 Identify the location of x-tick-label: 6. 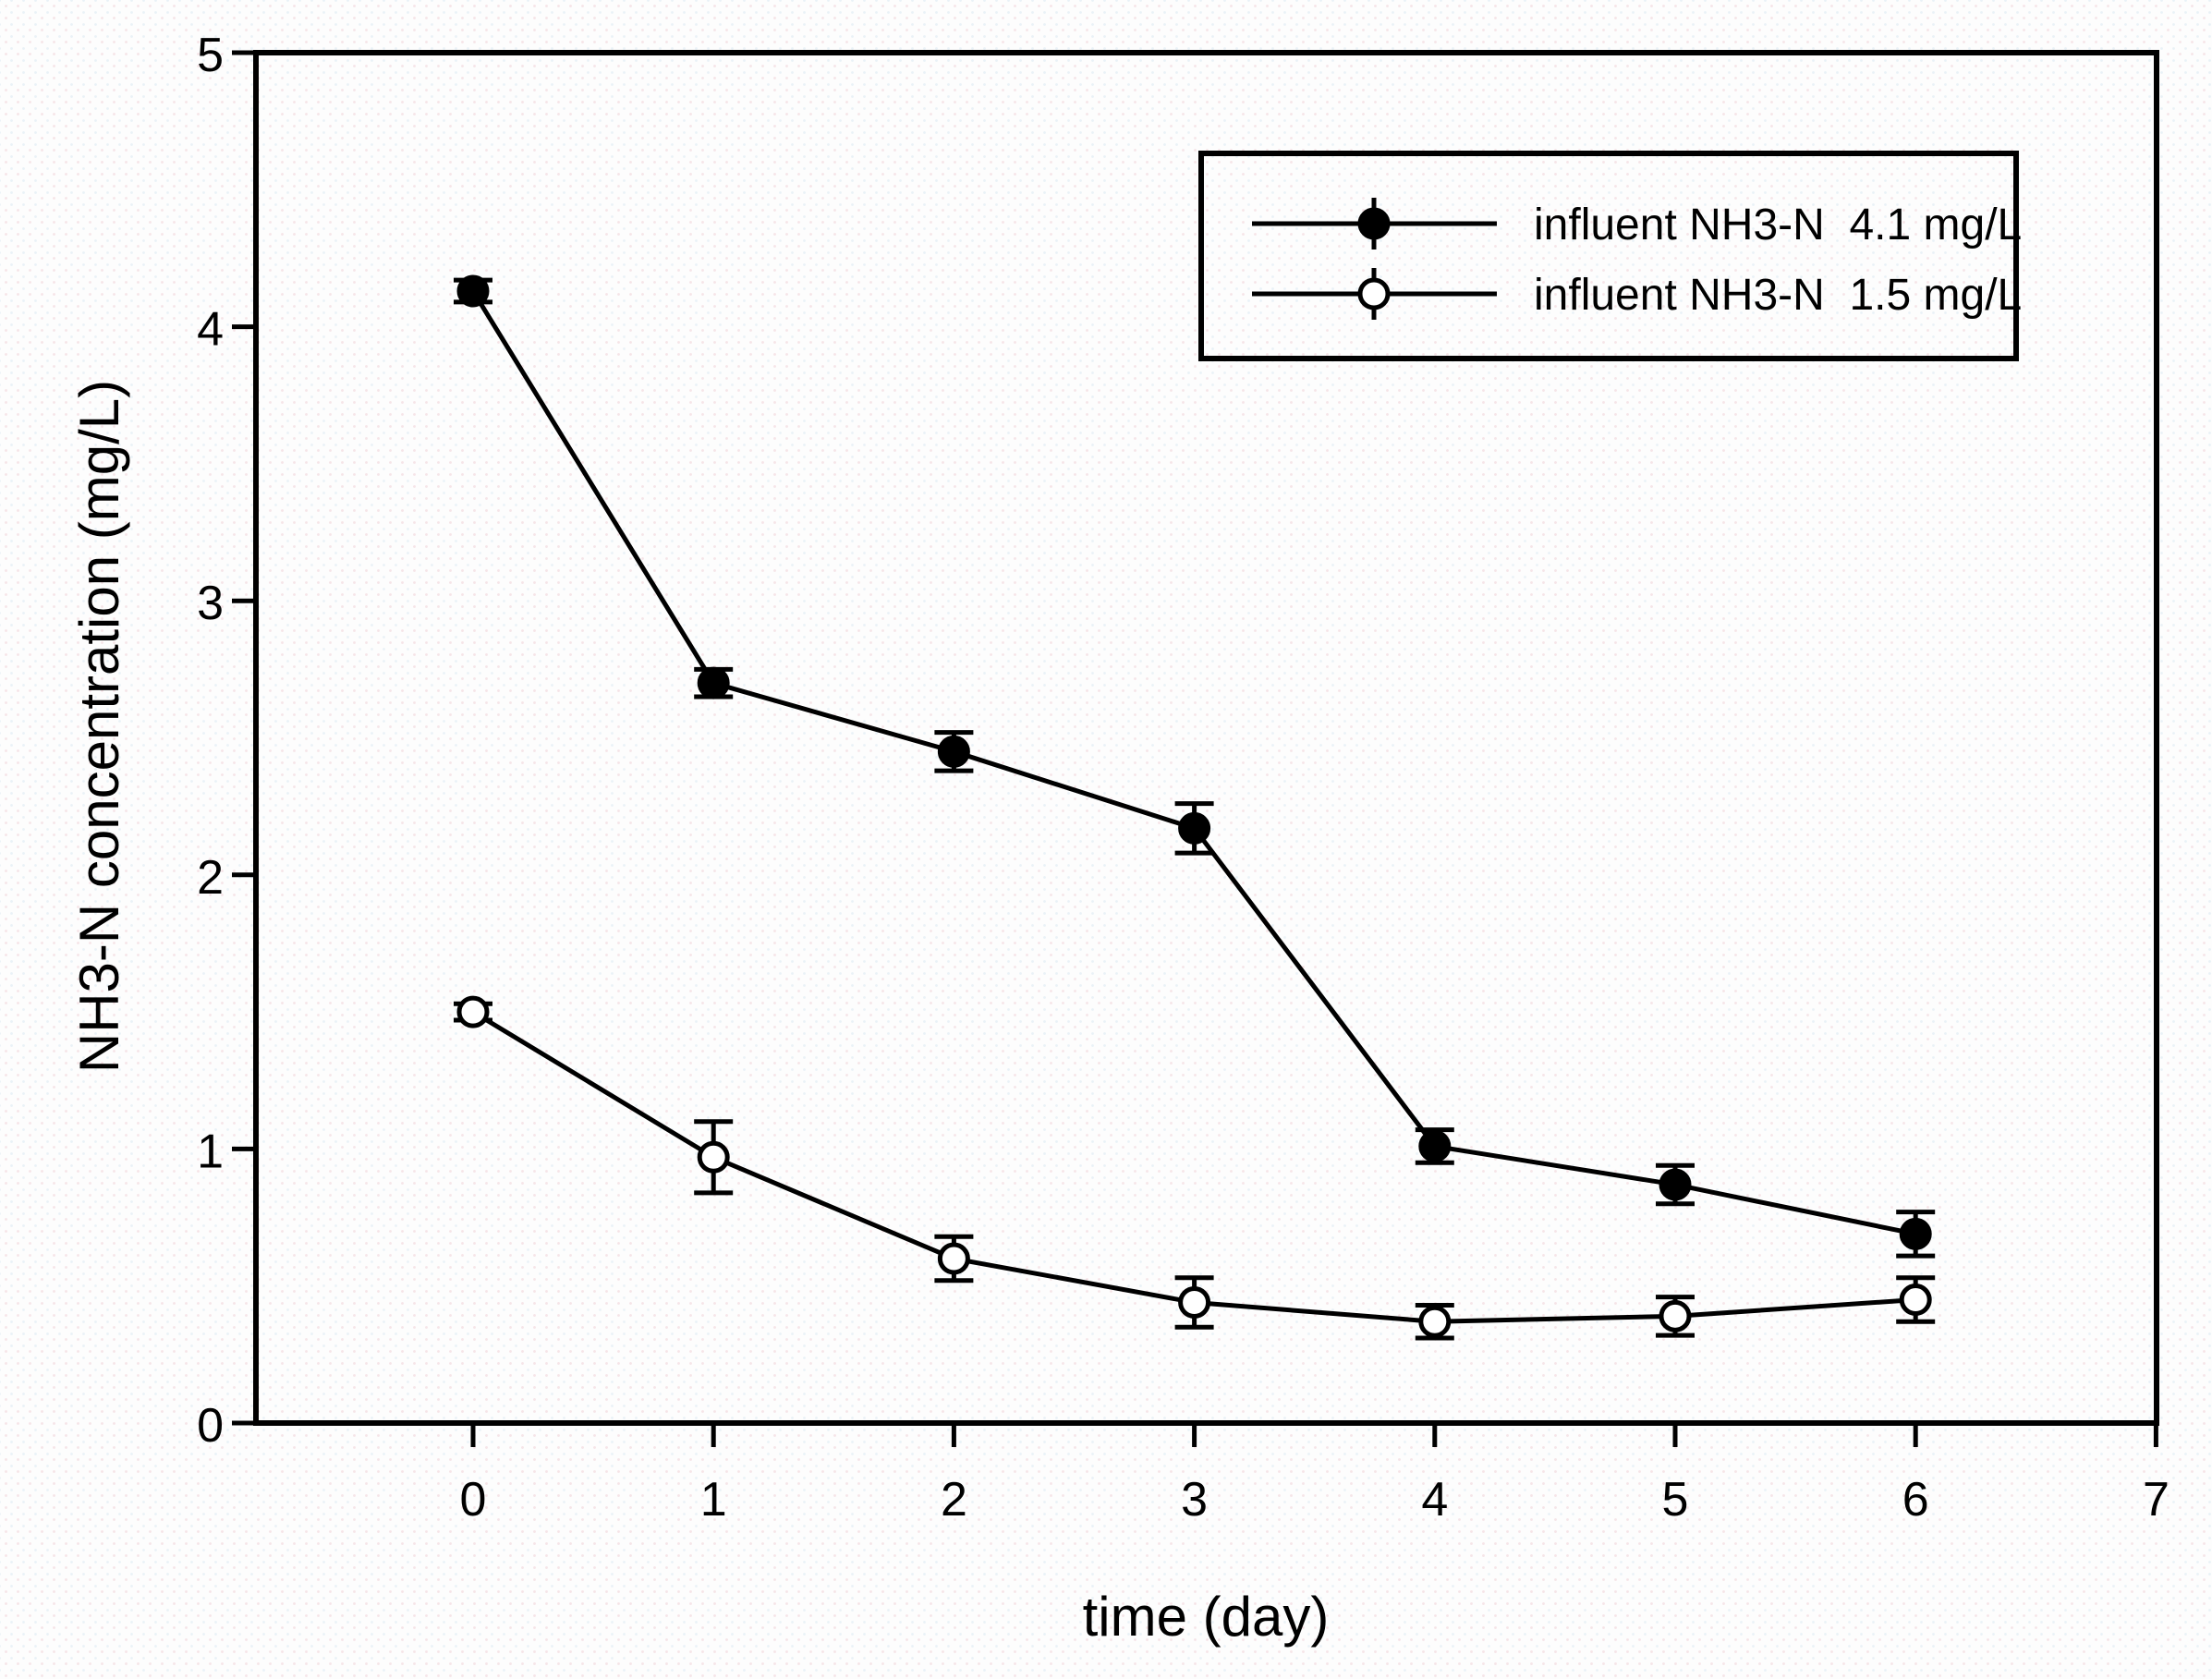
(1915, 1500).